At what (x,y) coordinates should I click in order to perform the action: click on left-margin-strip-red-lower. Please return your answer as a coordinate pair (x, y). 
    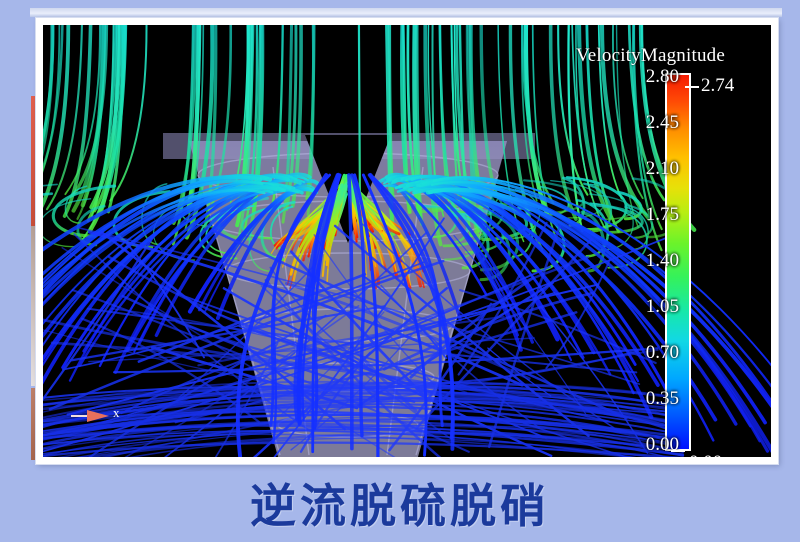
    Looking at the image, I should click on (33, 424).